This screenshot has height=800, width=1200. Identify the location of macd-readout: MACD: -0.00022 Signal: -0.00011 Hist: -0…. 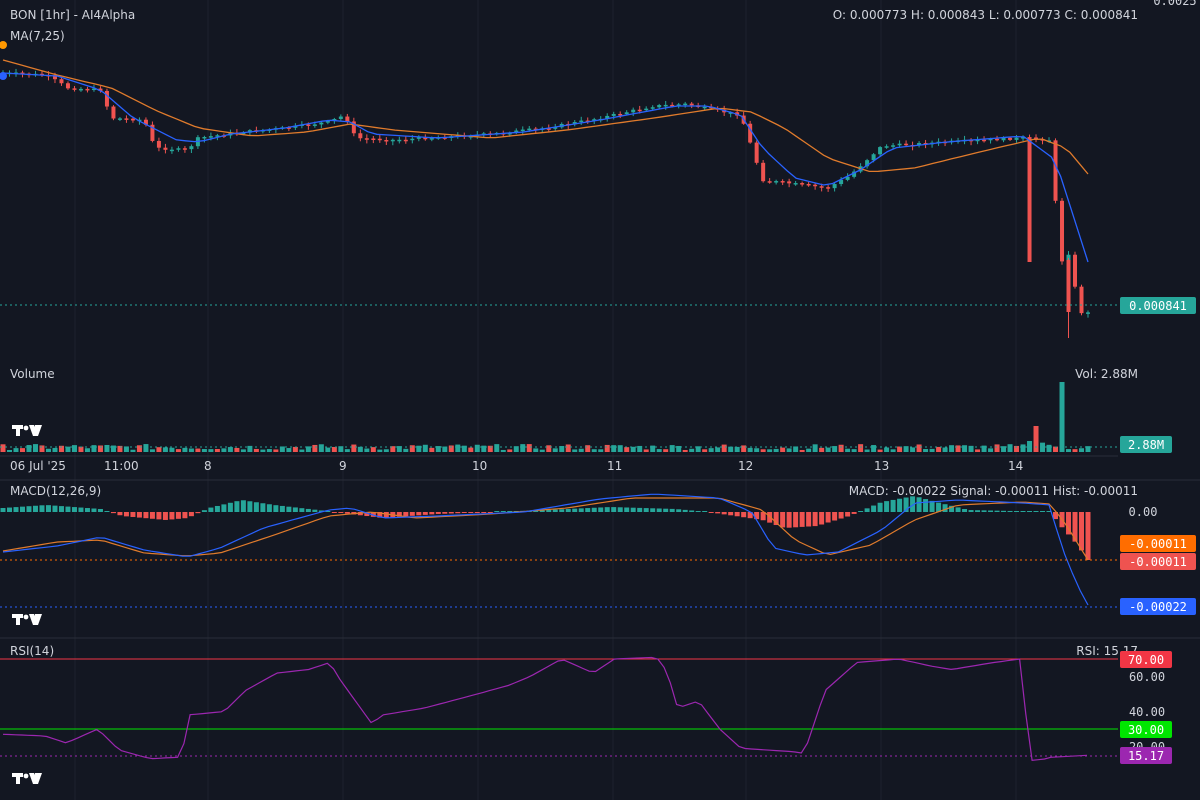
(993, 491).